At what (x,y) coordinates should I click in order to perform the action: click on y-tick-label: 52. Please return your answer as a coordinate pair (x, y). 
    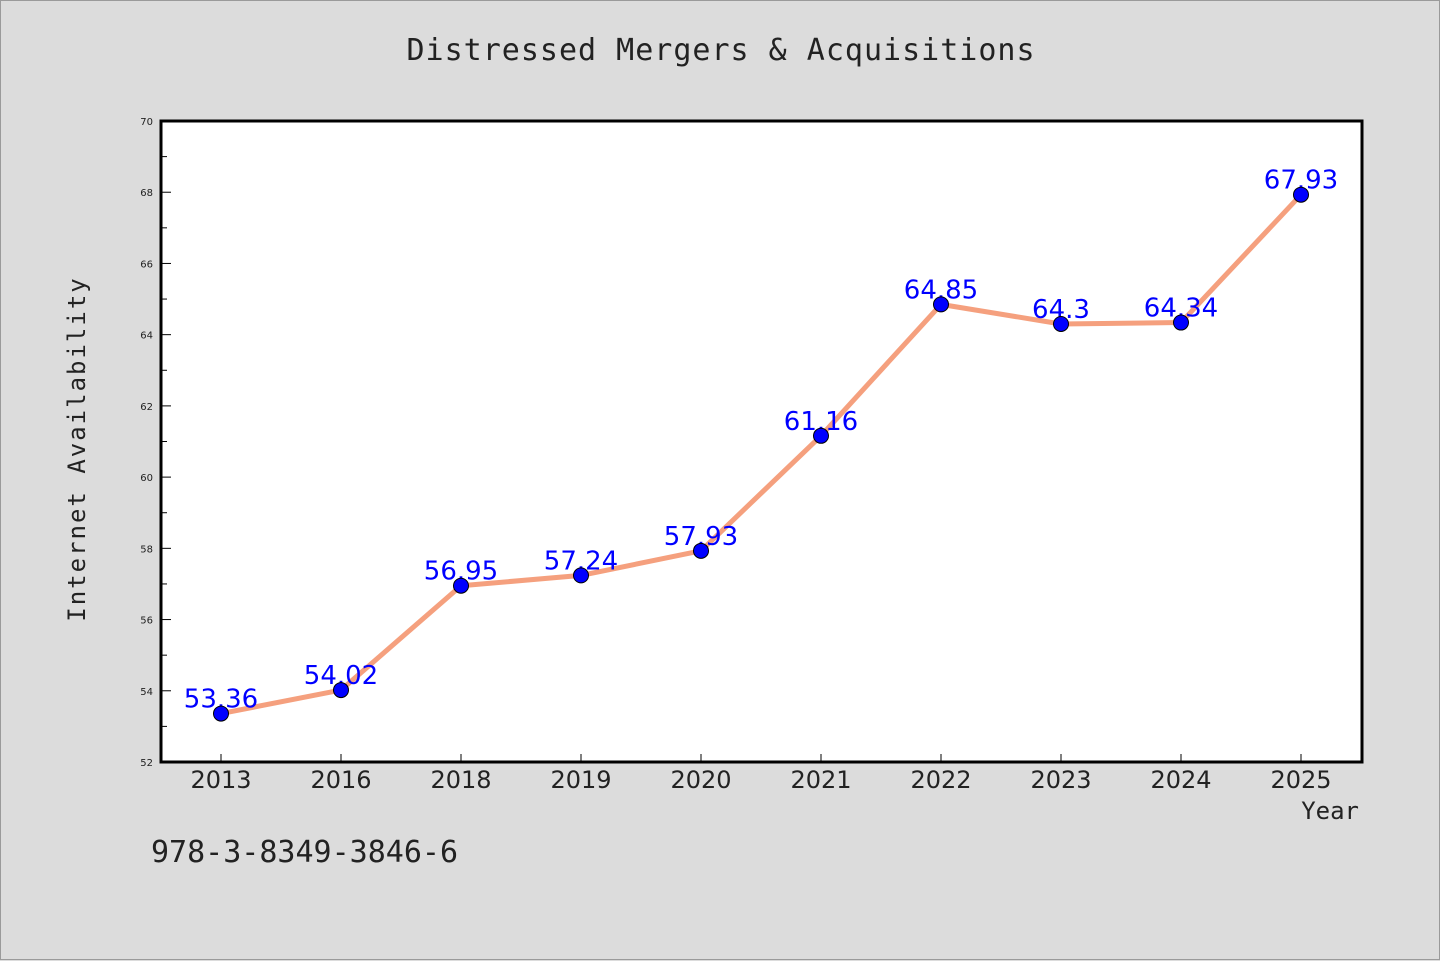
    Looking at the image, I should click on (146, 763).